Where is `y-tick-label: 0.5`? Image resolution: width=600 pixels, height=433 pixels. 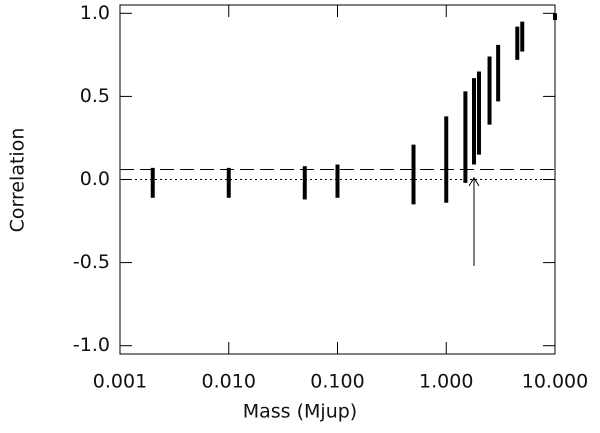
y-tick-label: 0.5 is located at coordinates (95, 96).